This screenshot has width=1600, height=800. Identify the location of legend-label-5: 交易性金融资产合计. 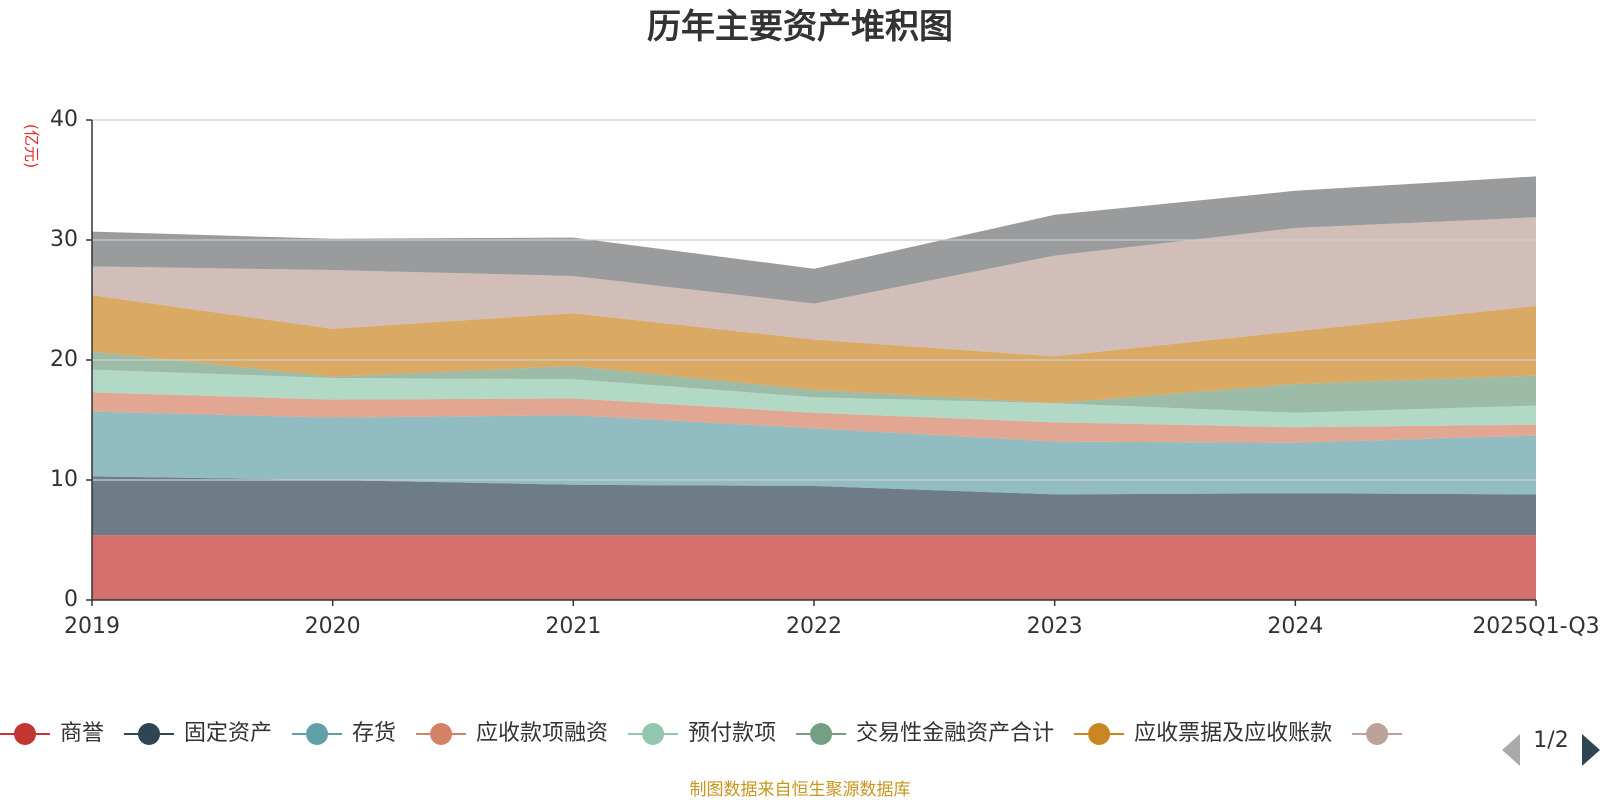
(955, 733).